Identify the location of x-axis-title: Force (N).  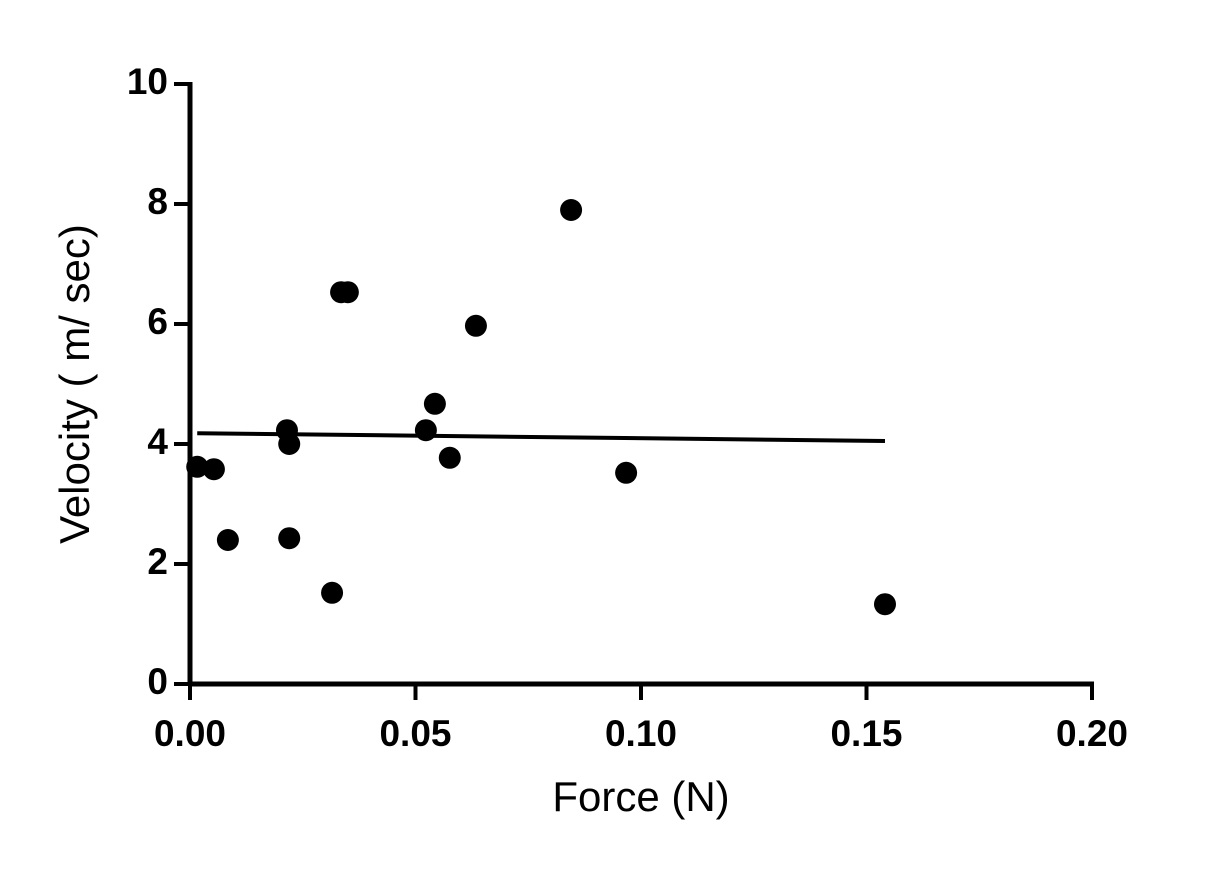
(640, 796).